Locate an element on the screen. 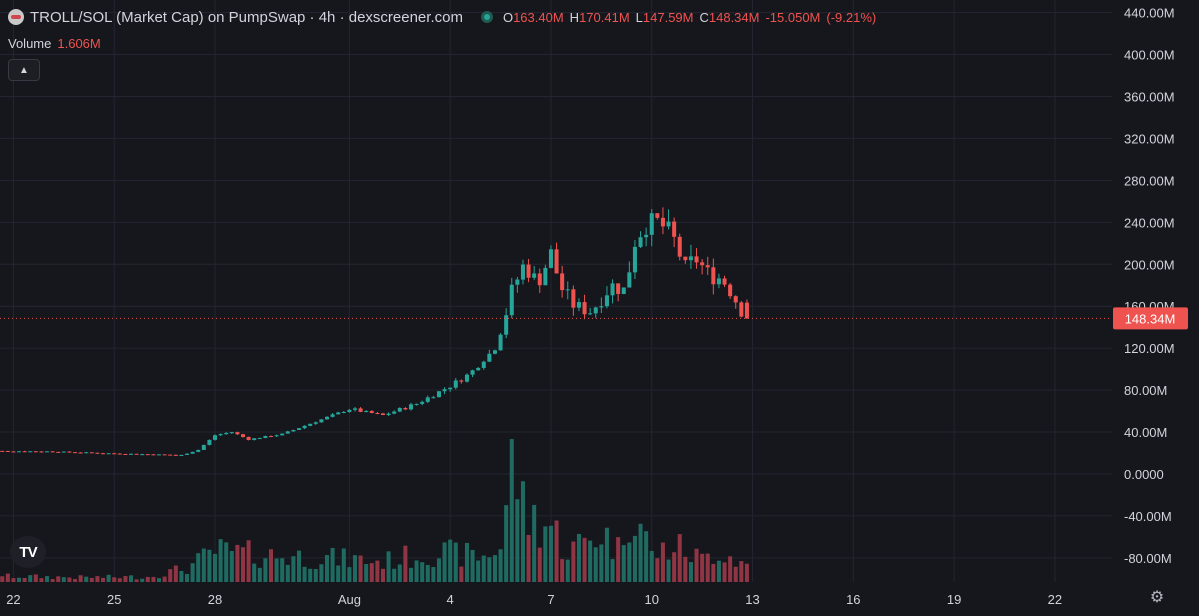 The height and width of the screenshot is (616, 1199). x-tick-label: 7 is located at coordinates (550, 599).